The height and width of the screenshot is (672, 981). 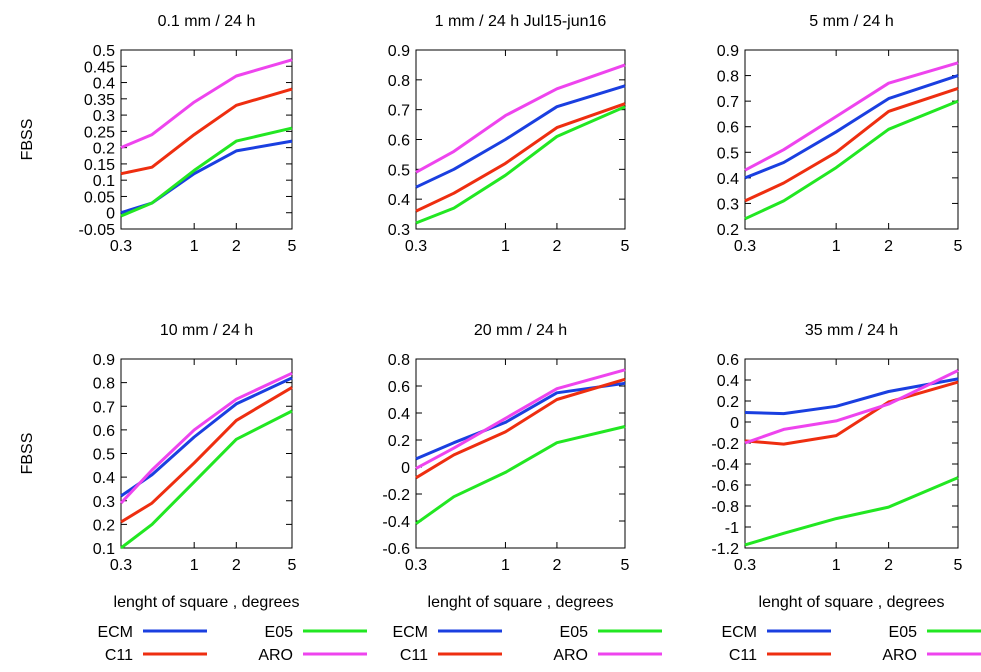 I want to click on chart-title: 5 mm / 24 h, so click(x=851, y=21).